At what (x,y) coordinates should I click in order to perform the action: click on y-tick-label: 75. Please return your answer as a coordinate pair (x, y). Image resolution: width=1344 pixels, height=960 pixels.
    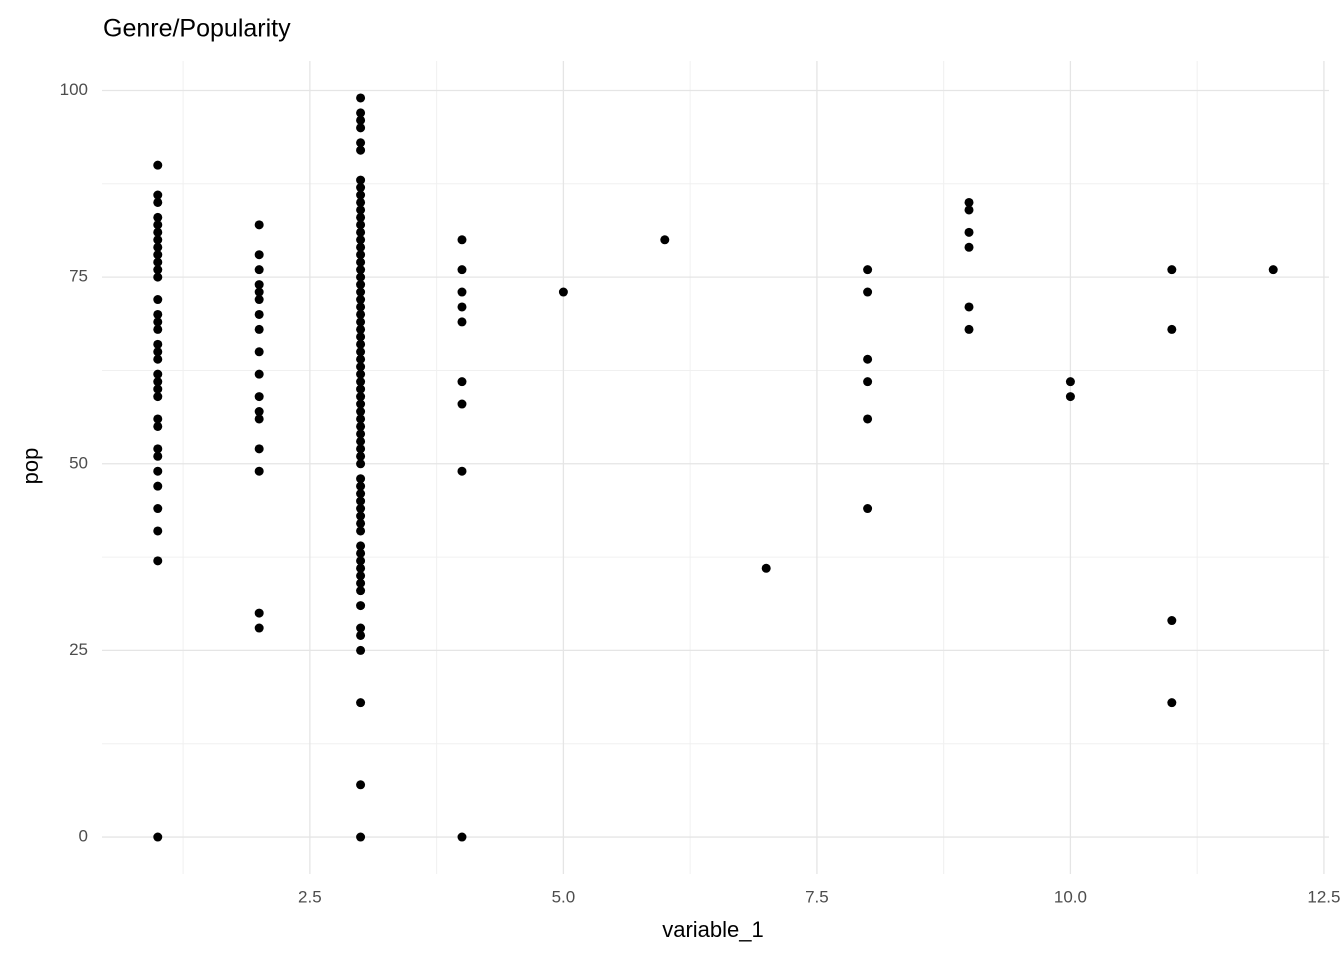
    Looking at the image, I should click on (78, 276).